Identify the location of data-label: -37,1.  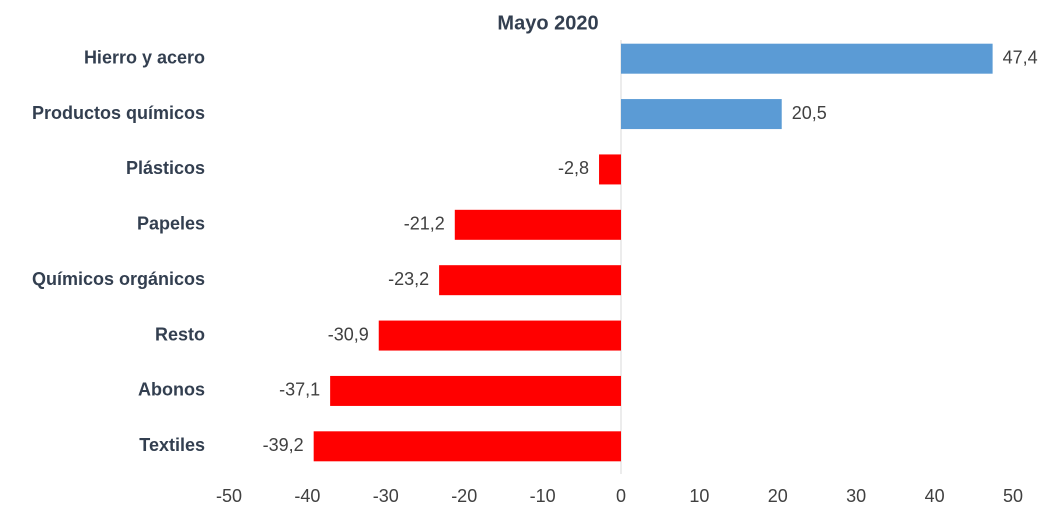
(299, 390).